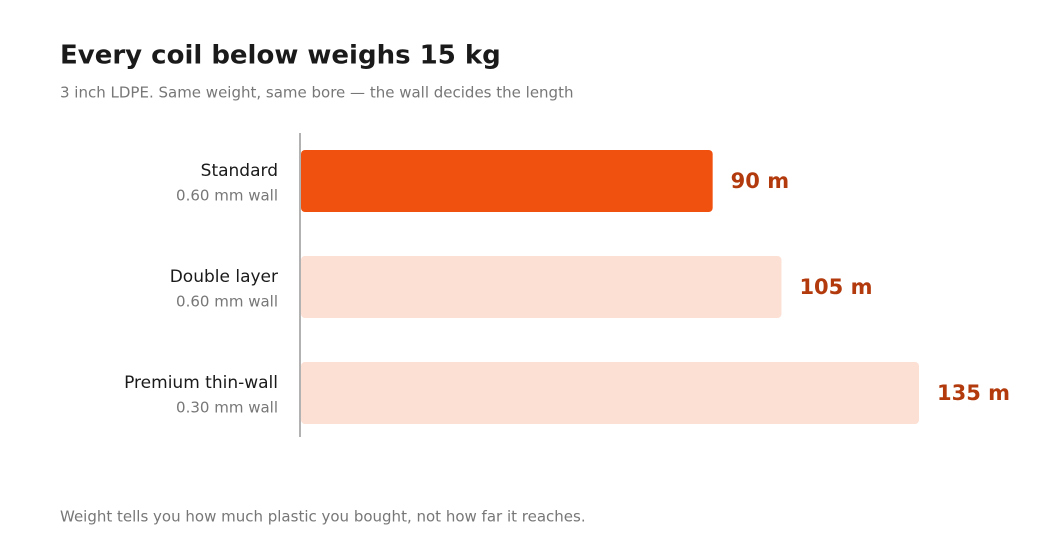 This screenshot has height=560, width=1060. What do you see at coordinates (280, 56) in the screenshot?
I see `chart-title: Every coil below weighs 15 kg` at bounding box center [280, 56].